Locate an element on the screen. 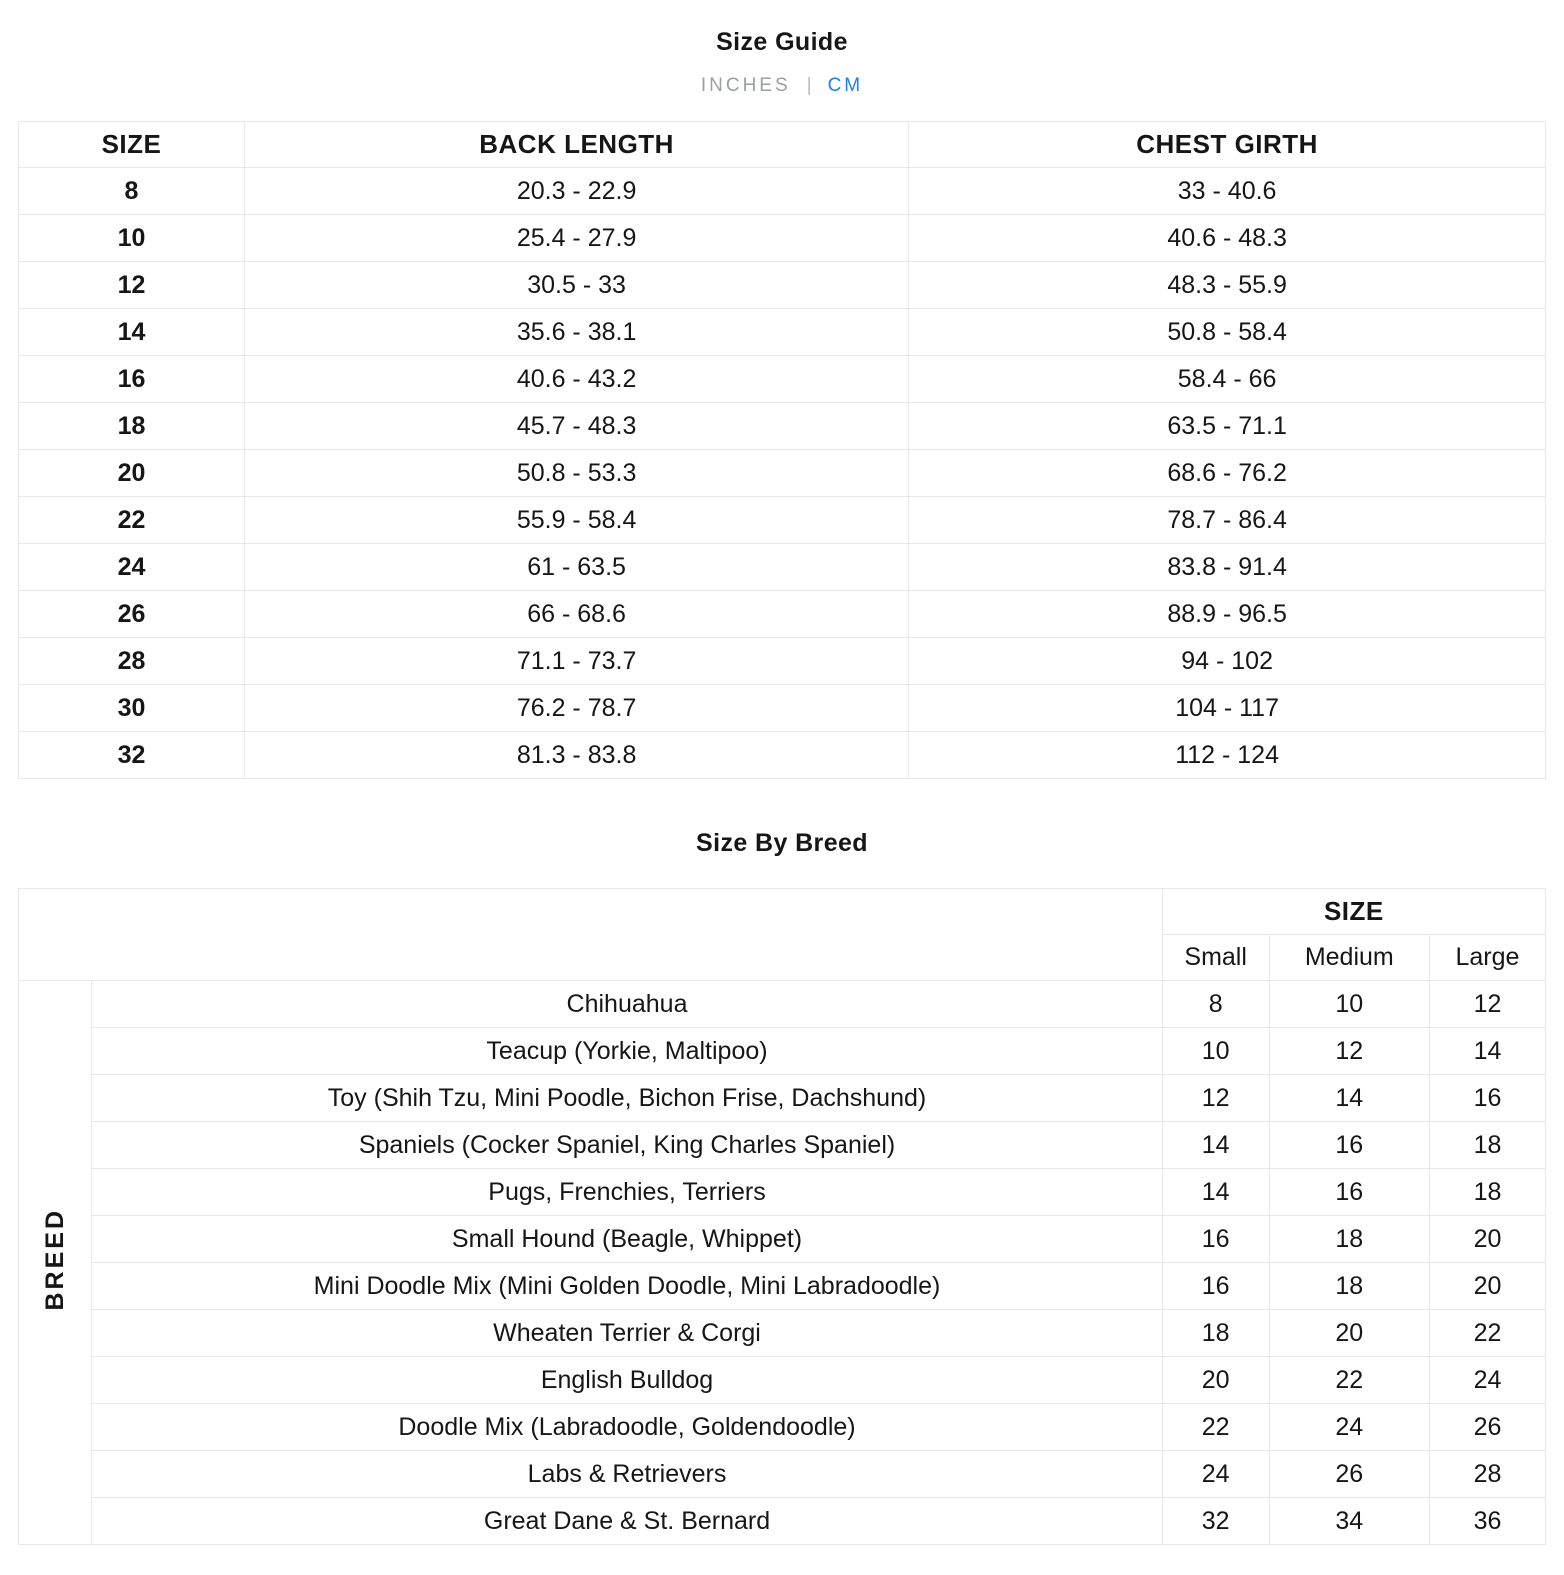 This screenshot has width=1564, height=1575. breed-small-size-cell: 8 is located at coordinates (1215, 1004).